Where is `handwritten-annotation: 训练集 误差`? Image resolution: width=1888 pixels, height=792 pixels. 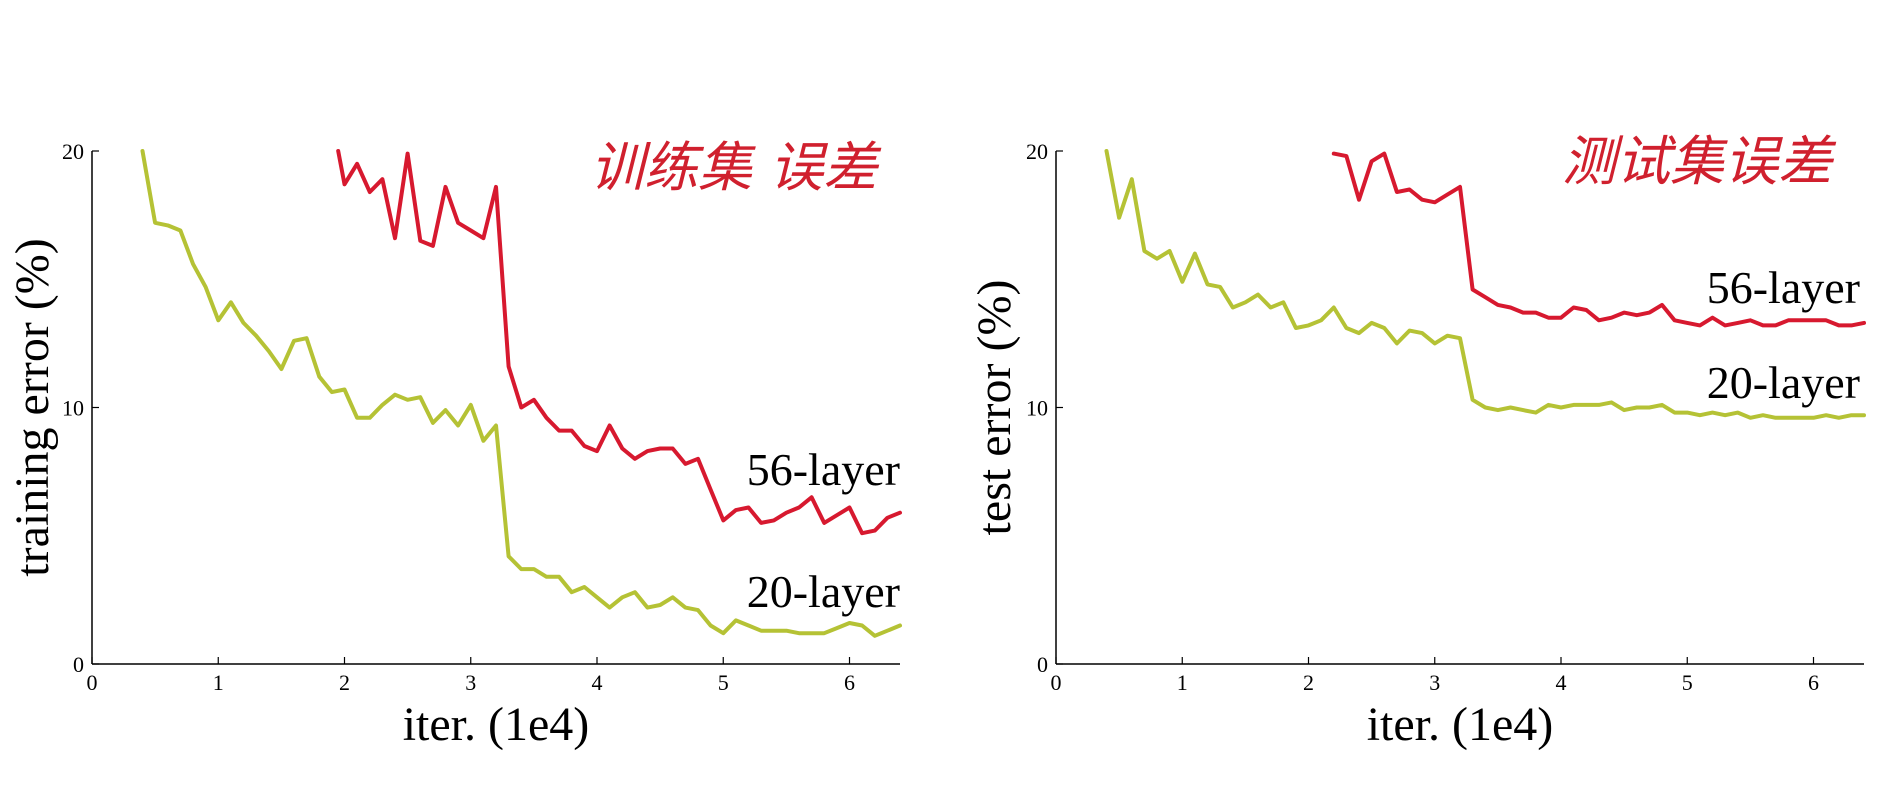
handwritten-annotation: 训练集 误差 is located at coordinates (736, 167).